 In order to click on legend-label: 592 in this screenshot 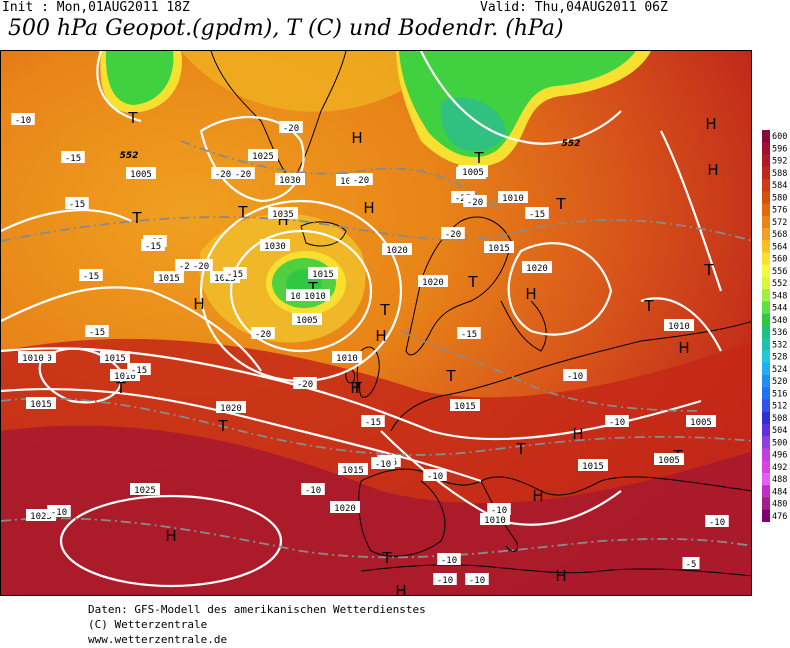, I will do `click(779, 162)`.